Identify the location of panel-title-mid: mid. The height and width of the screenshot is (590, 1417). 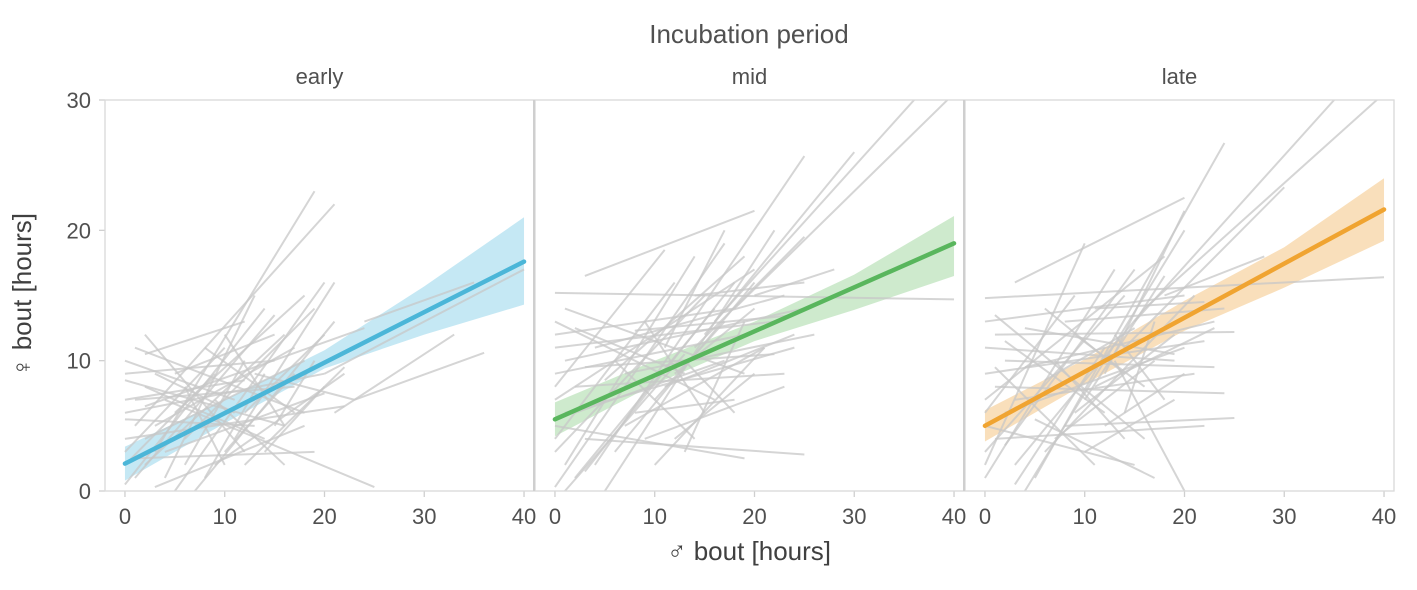
(749, 76).